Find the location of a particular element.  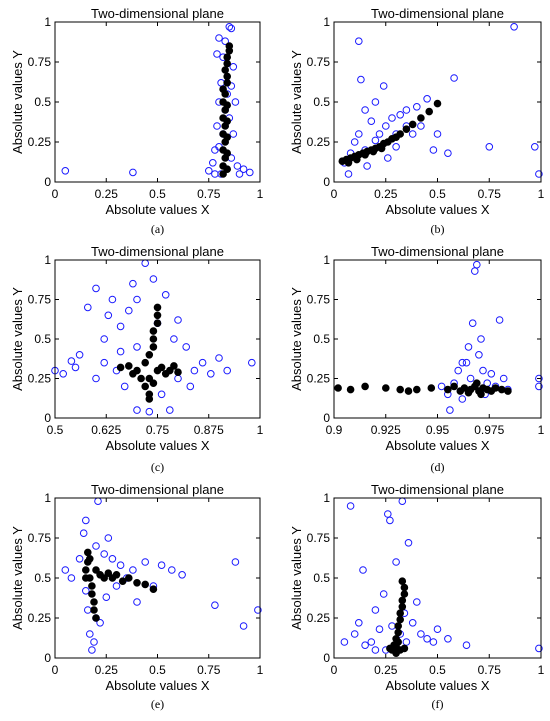

x-axis-label: Absolute values X is located at coordinates (157, 209).